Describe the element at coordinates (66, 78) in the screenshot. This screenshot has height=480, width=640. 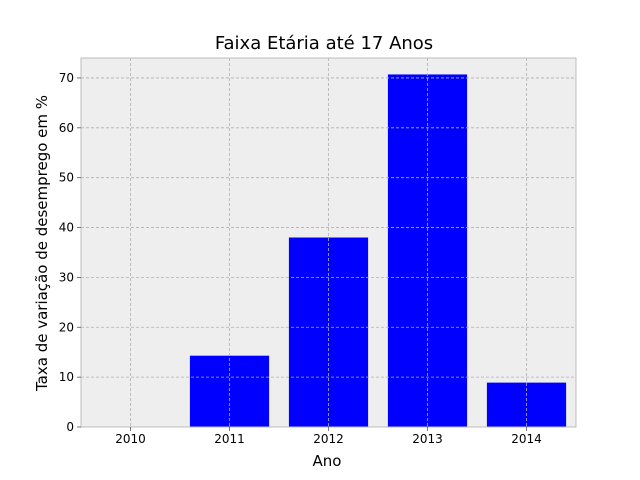
I see `y-tick-label: 70` at that location.